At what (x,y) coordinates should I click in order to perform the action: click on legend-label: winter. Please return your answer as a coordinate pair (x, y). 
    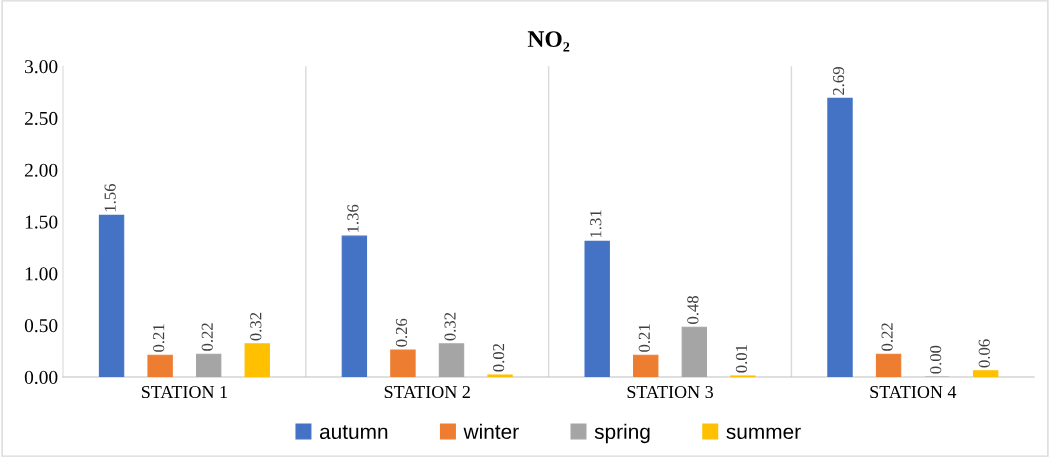
    Looking at the image, I should click on (491, 431).